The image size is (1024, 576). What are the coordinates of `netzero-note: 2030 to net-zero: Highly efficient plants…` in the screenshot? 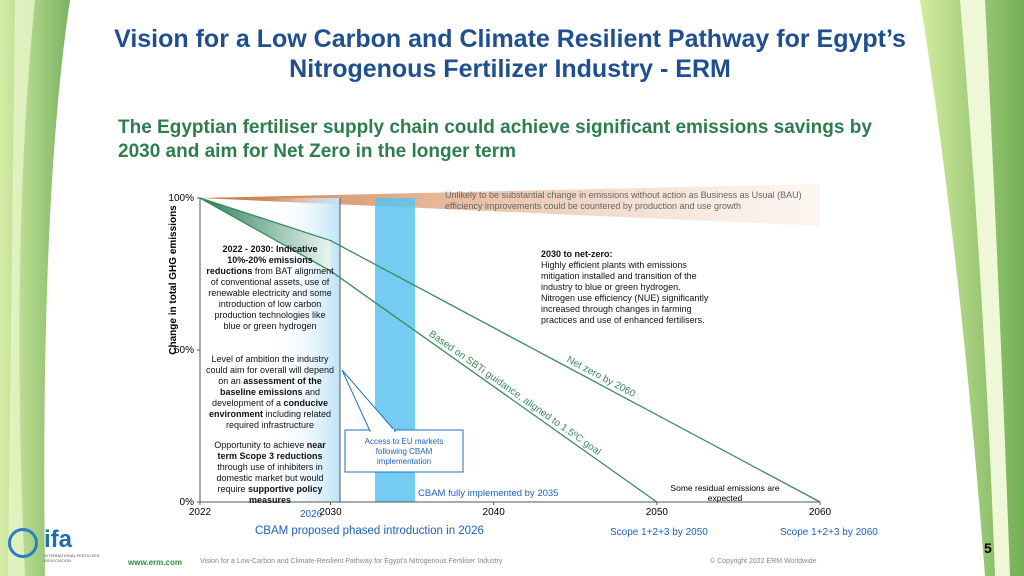 It's located at (627, 287).